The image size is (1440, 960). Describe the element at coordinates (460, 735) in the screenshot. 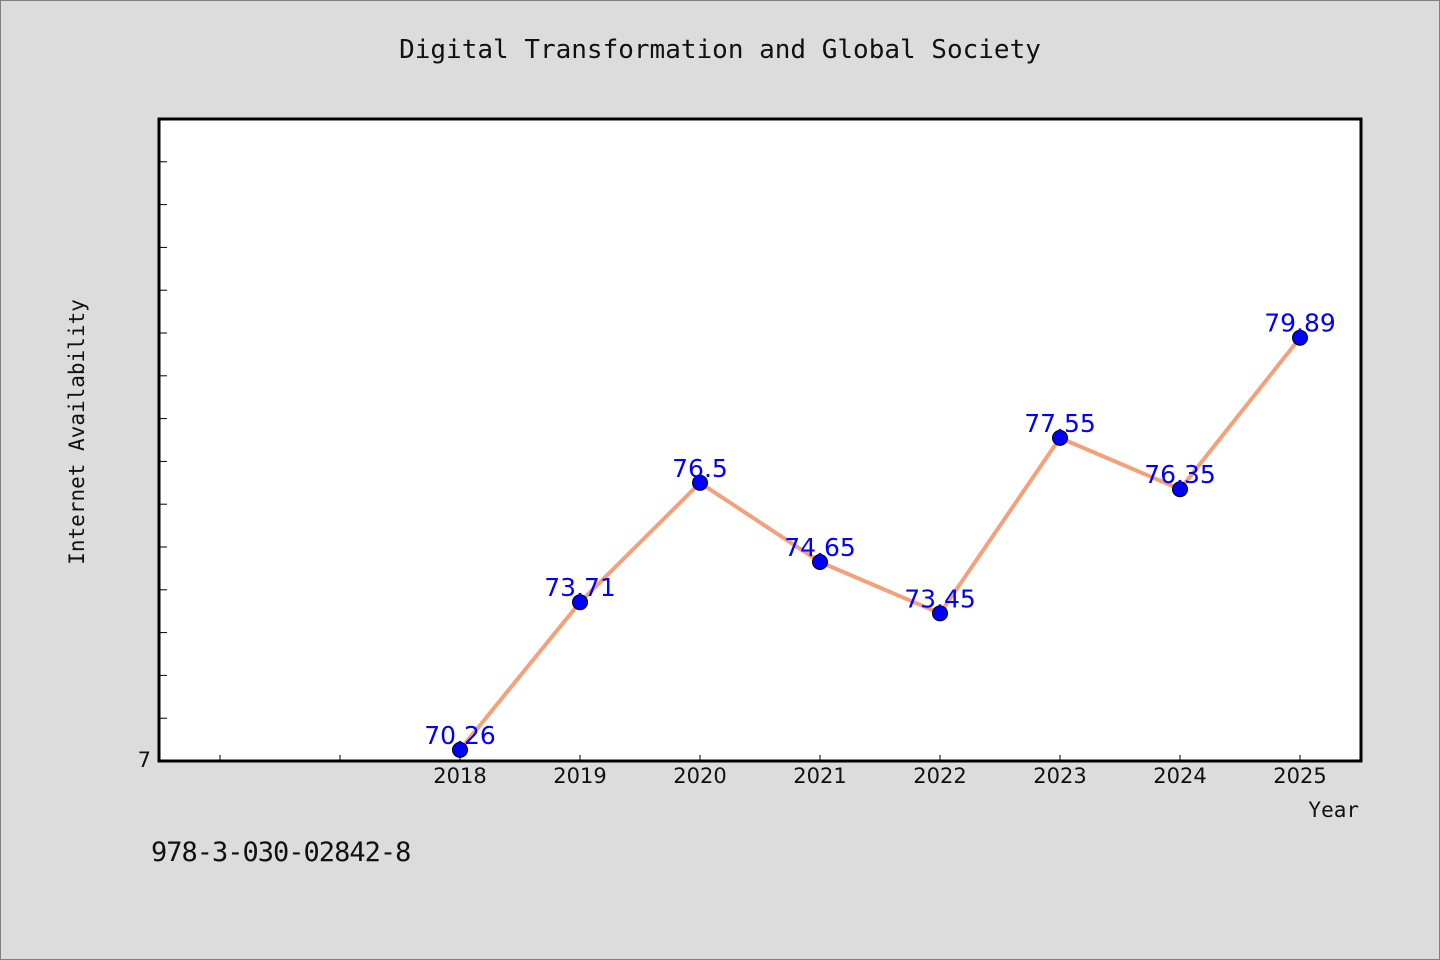

I see `data-label: 70.26` at that location.